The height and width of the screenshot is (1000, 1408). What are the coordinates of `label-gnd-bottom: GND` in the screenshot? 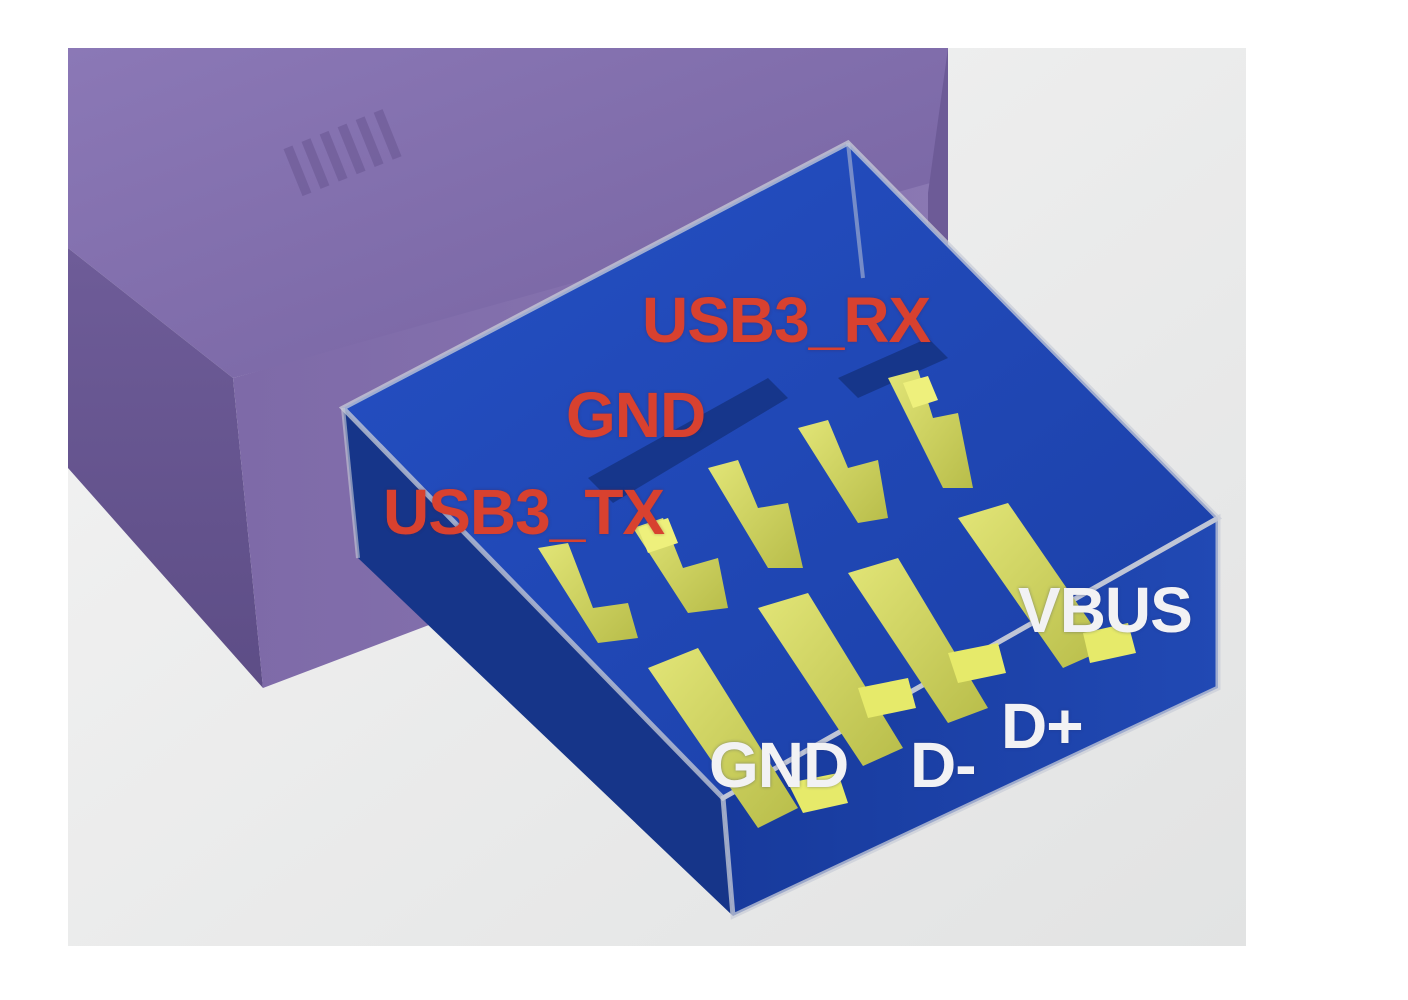 It's located at (779, 765).